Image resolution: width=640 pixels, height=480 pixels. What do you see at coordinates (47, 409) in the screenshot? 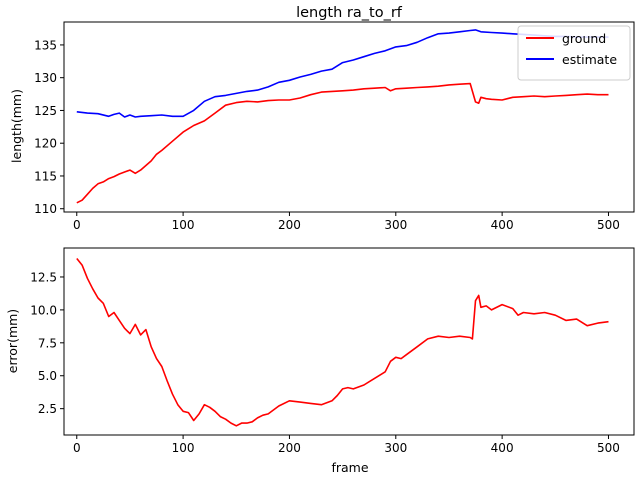
I see `y-tick-label: 2.5` at bounding box center [47, 409].